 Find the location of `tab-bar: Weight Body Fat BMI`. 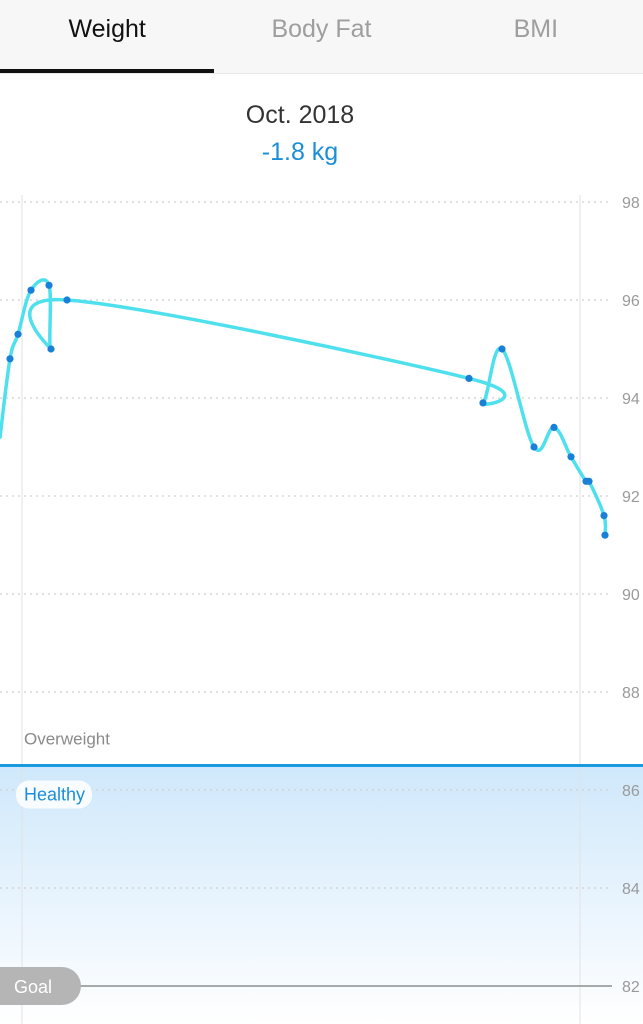

tab-bar: Weight Body Fat BMI is located at coordinates (321, 37).